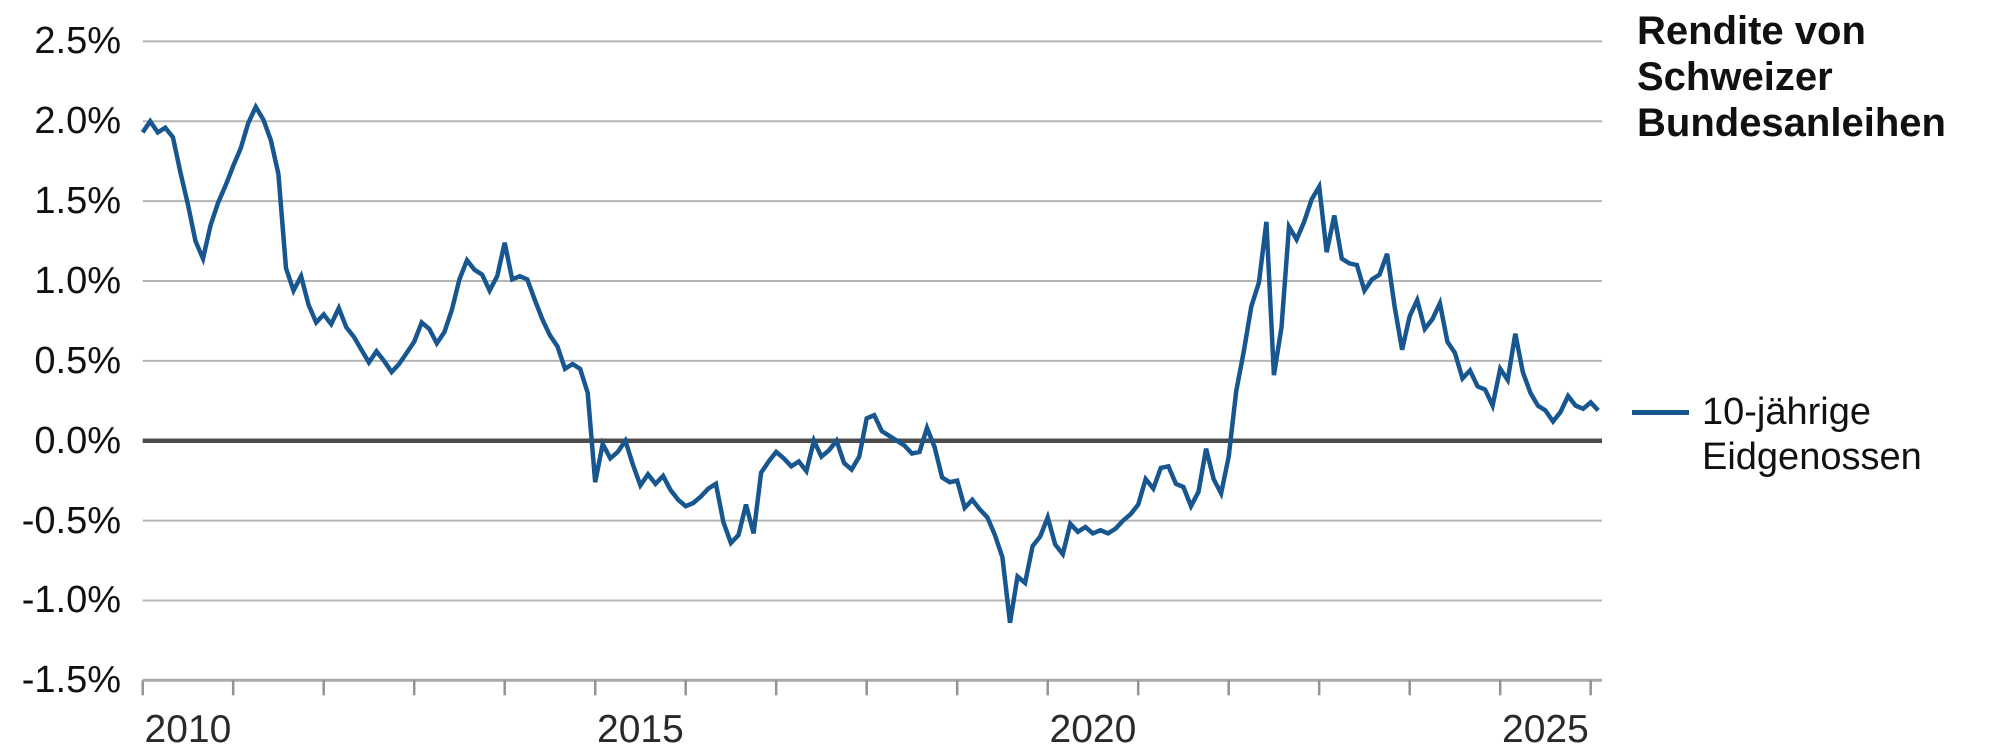  I want to click on x-tick-label: 2010, so click(188, 729).